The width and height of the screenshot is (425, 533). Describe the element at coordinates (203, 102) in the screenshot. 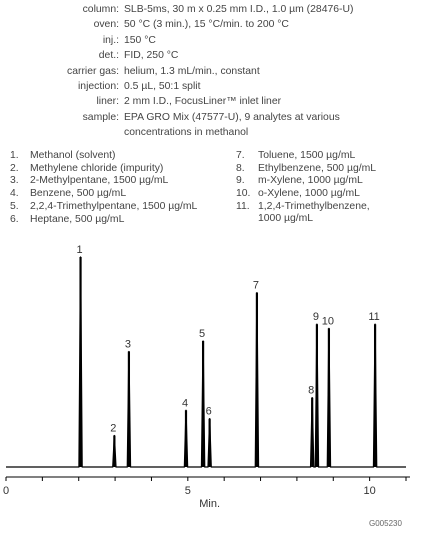

I see `condition-value: 2 mm I.D., FocusLiner™ inlet liner` at that location.